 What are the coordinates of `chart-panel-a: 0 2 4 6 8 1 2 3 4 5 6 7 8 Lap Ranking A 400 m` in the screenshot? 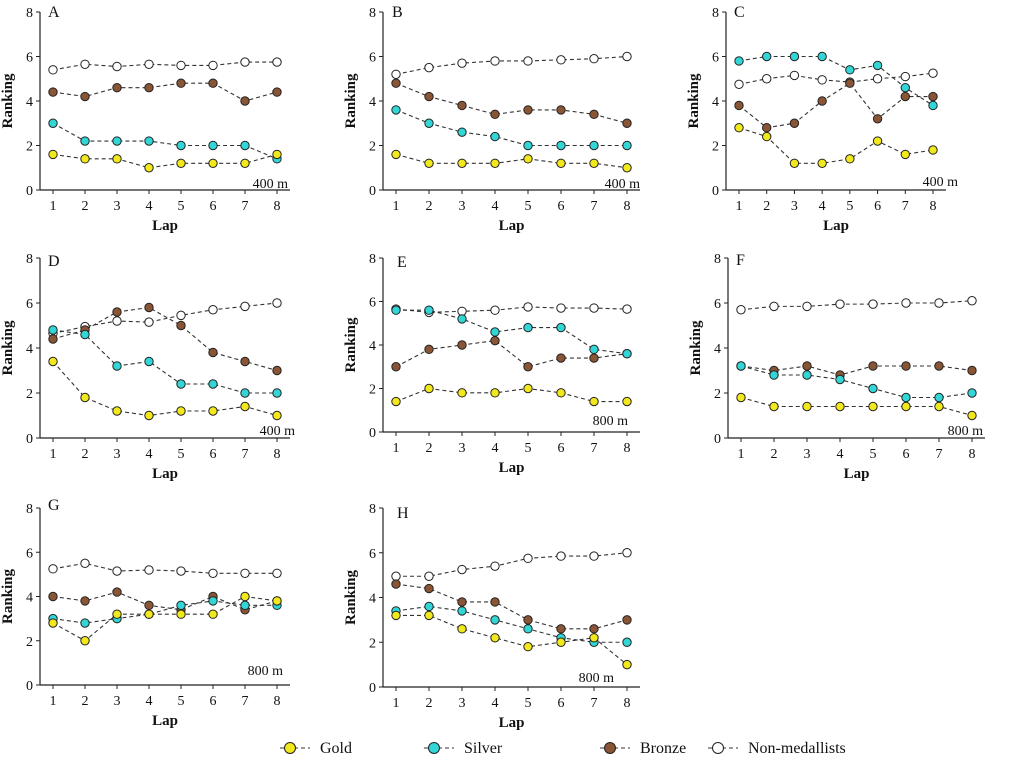 It's located at (145, 119).